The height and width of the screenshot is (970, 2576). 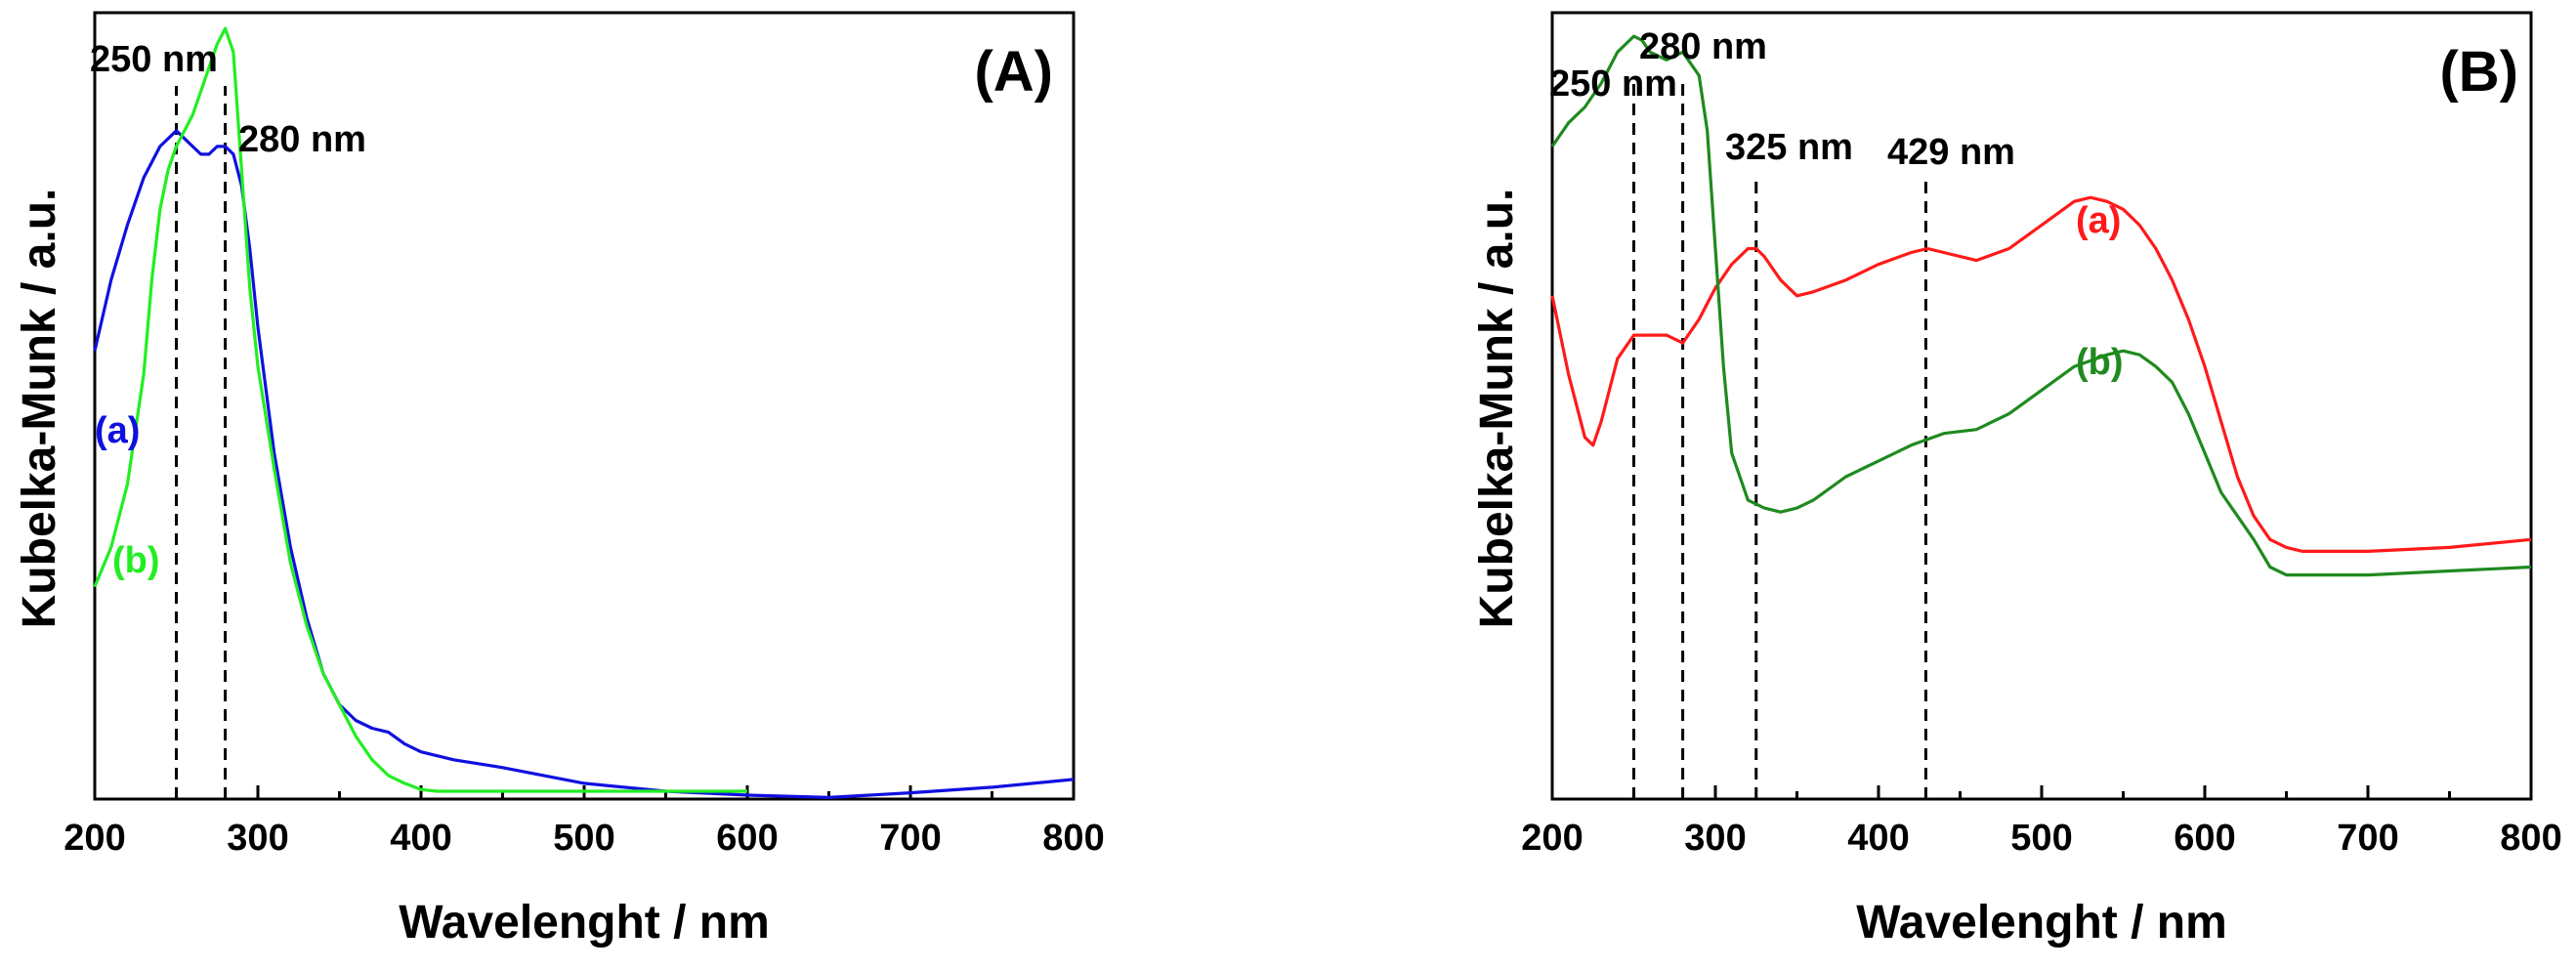 What do you see at coordinates (302, 139) in the screenshot?
I see `annotation-280nm-a: 280 nm` at bounding box center [302, 139].